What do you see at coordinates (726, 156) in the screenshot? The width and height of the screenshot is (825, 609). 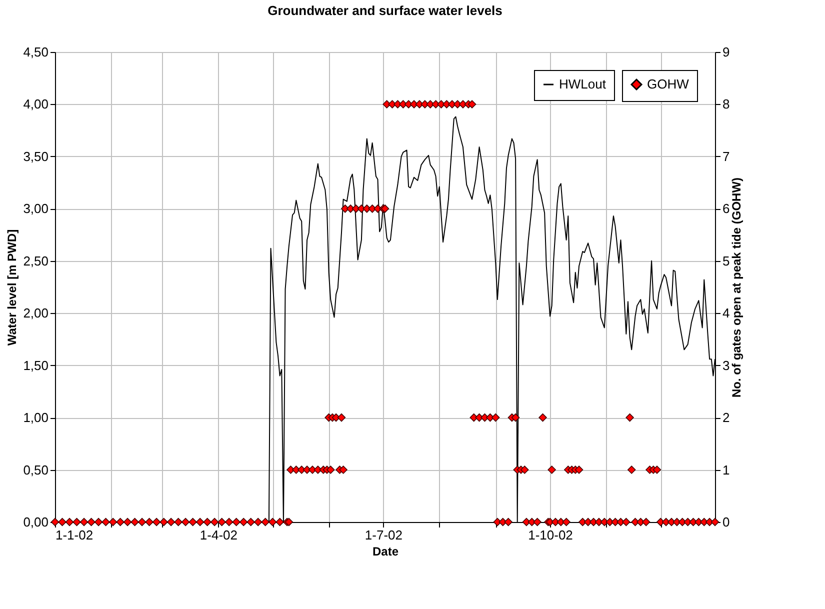 I see `y2-tick-label: 7` at bounding box center [726, 156].